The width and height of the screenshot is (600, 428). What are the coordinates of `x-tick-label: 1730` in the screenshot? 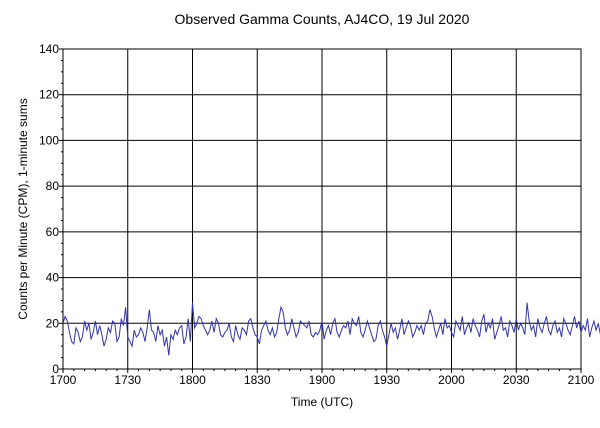 It's located at (127, 380).